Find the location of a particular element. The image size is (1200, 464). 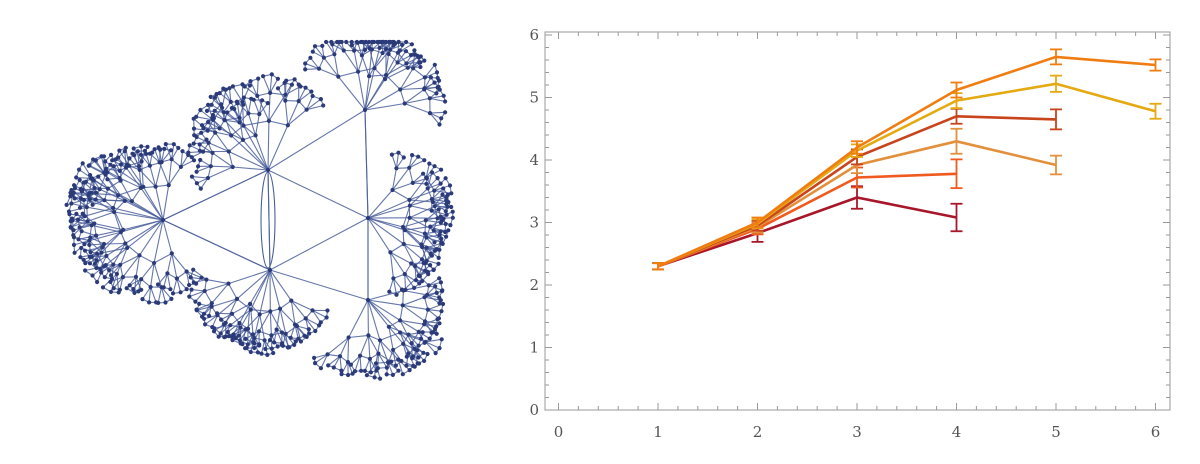

x-tick-label: 0 is located at coordinates (559, 432).